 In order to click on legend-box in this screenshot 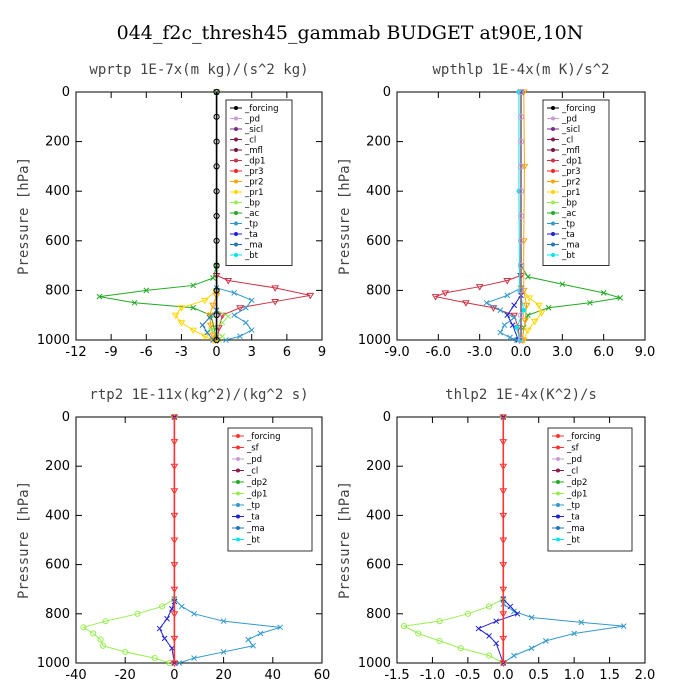, I will do `click(270, 489)`.